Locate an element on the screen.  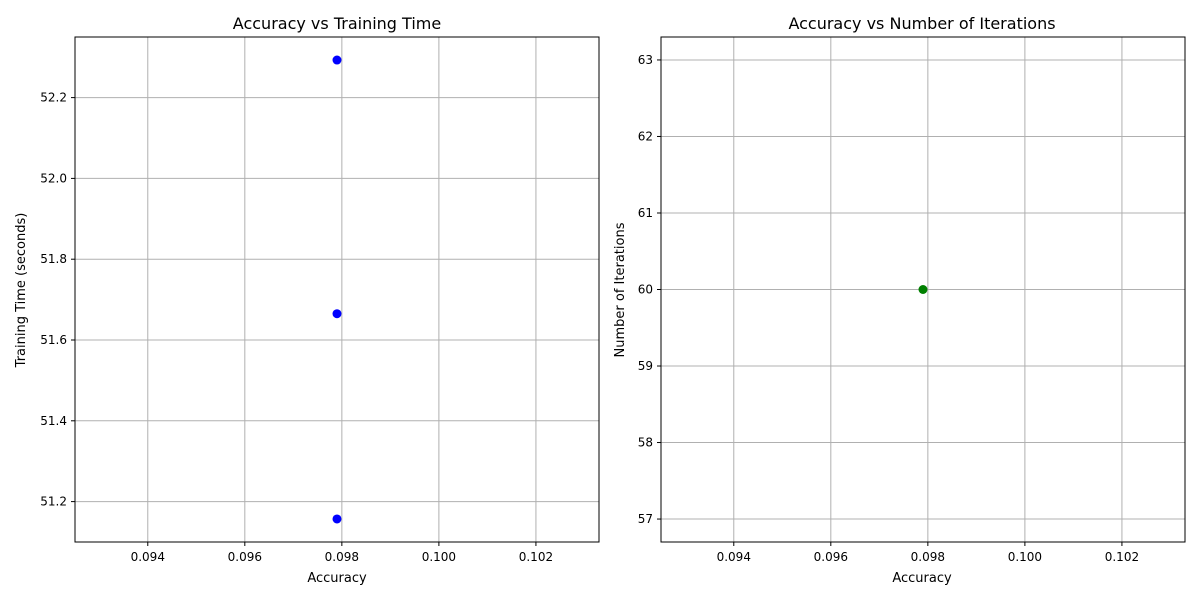
y-tick-label: 52.0 is located at coordinates (53, 178).